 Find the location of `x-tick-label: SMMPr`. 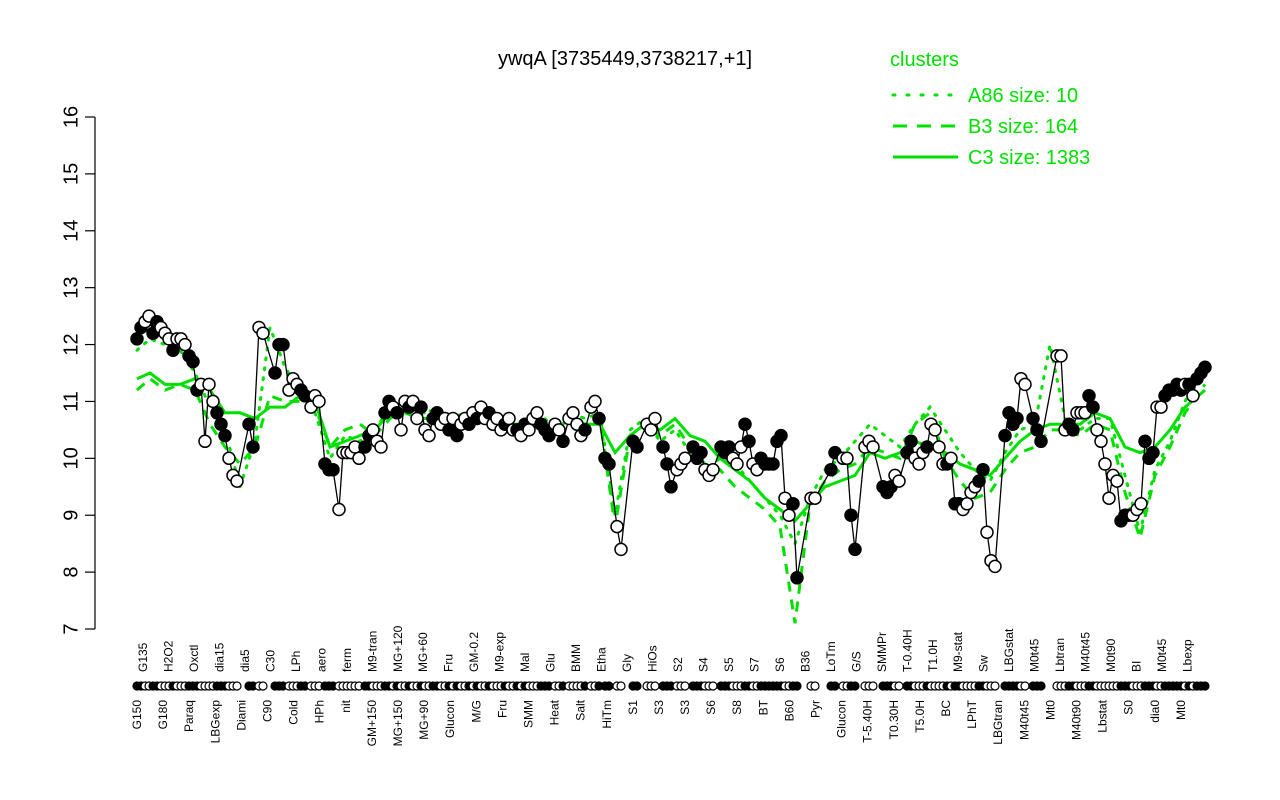

x-tick-label: SMMPr is located at coordinates (882, 652).